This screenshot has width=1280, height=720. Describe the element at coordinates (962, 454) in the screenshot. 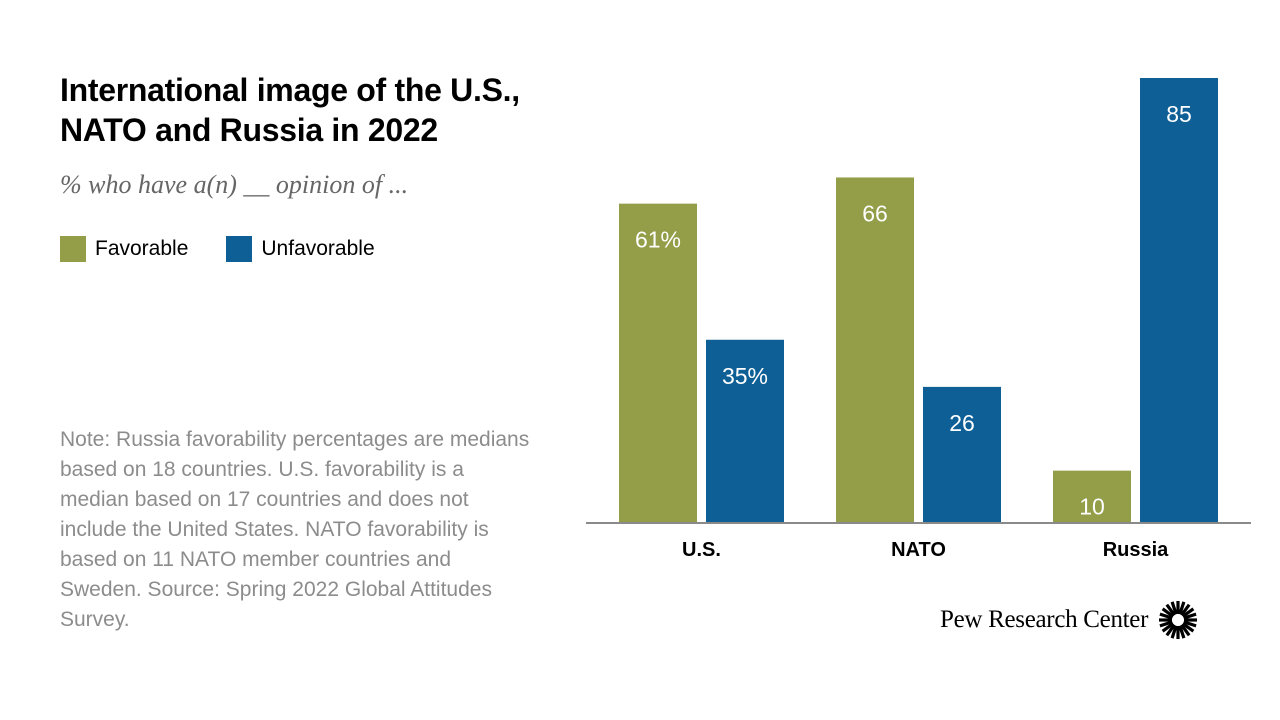

I see `bar-unfavorable-nato` at that location.